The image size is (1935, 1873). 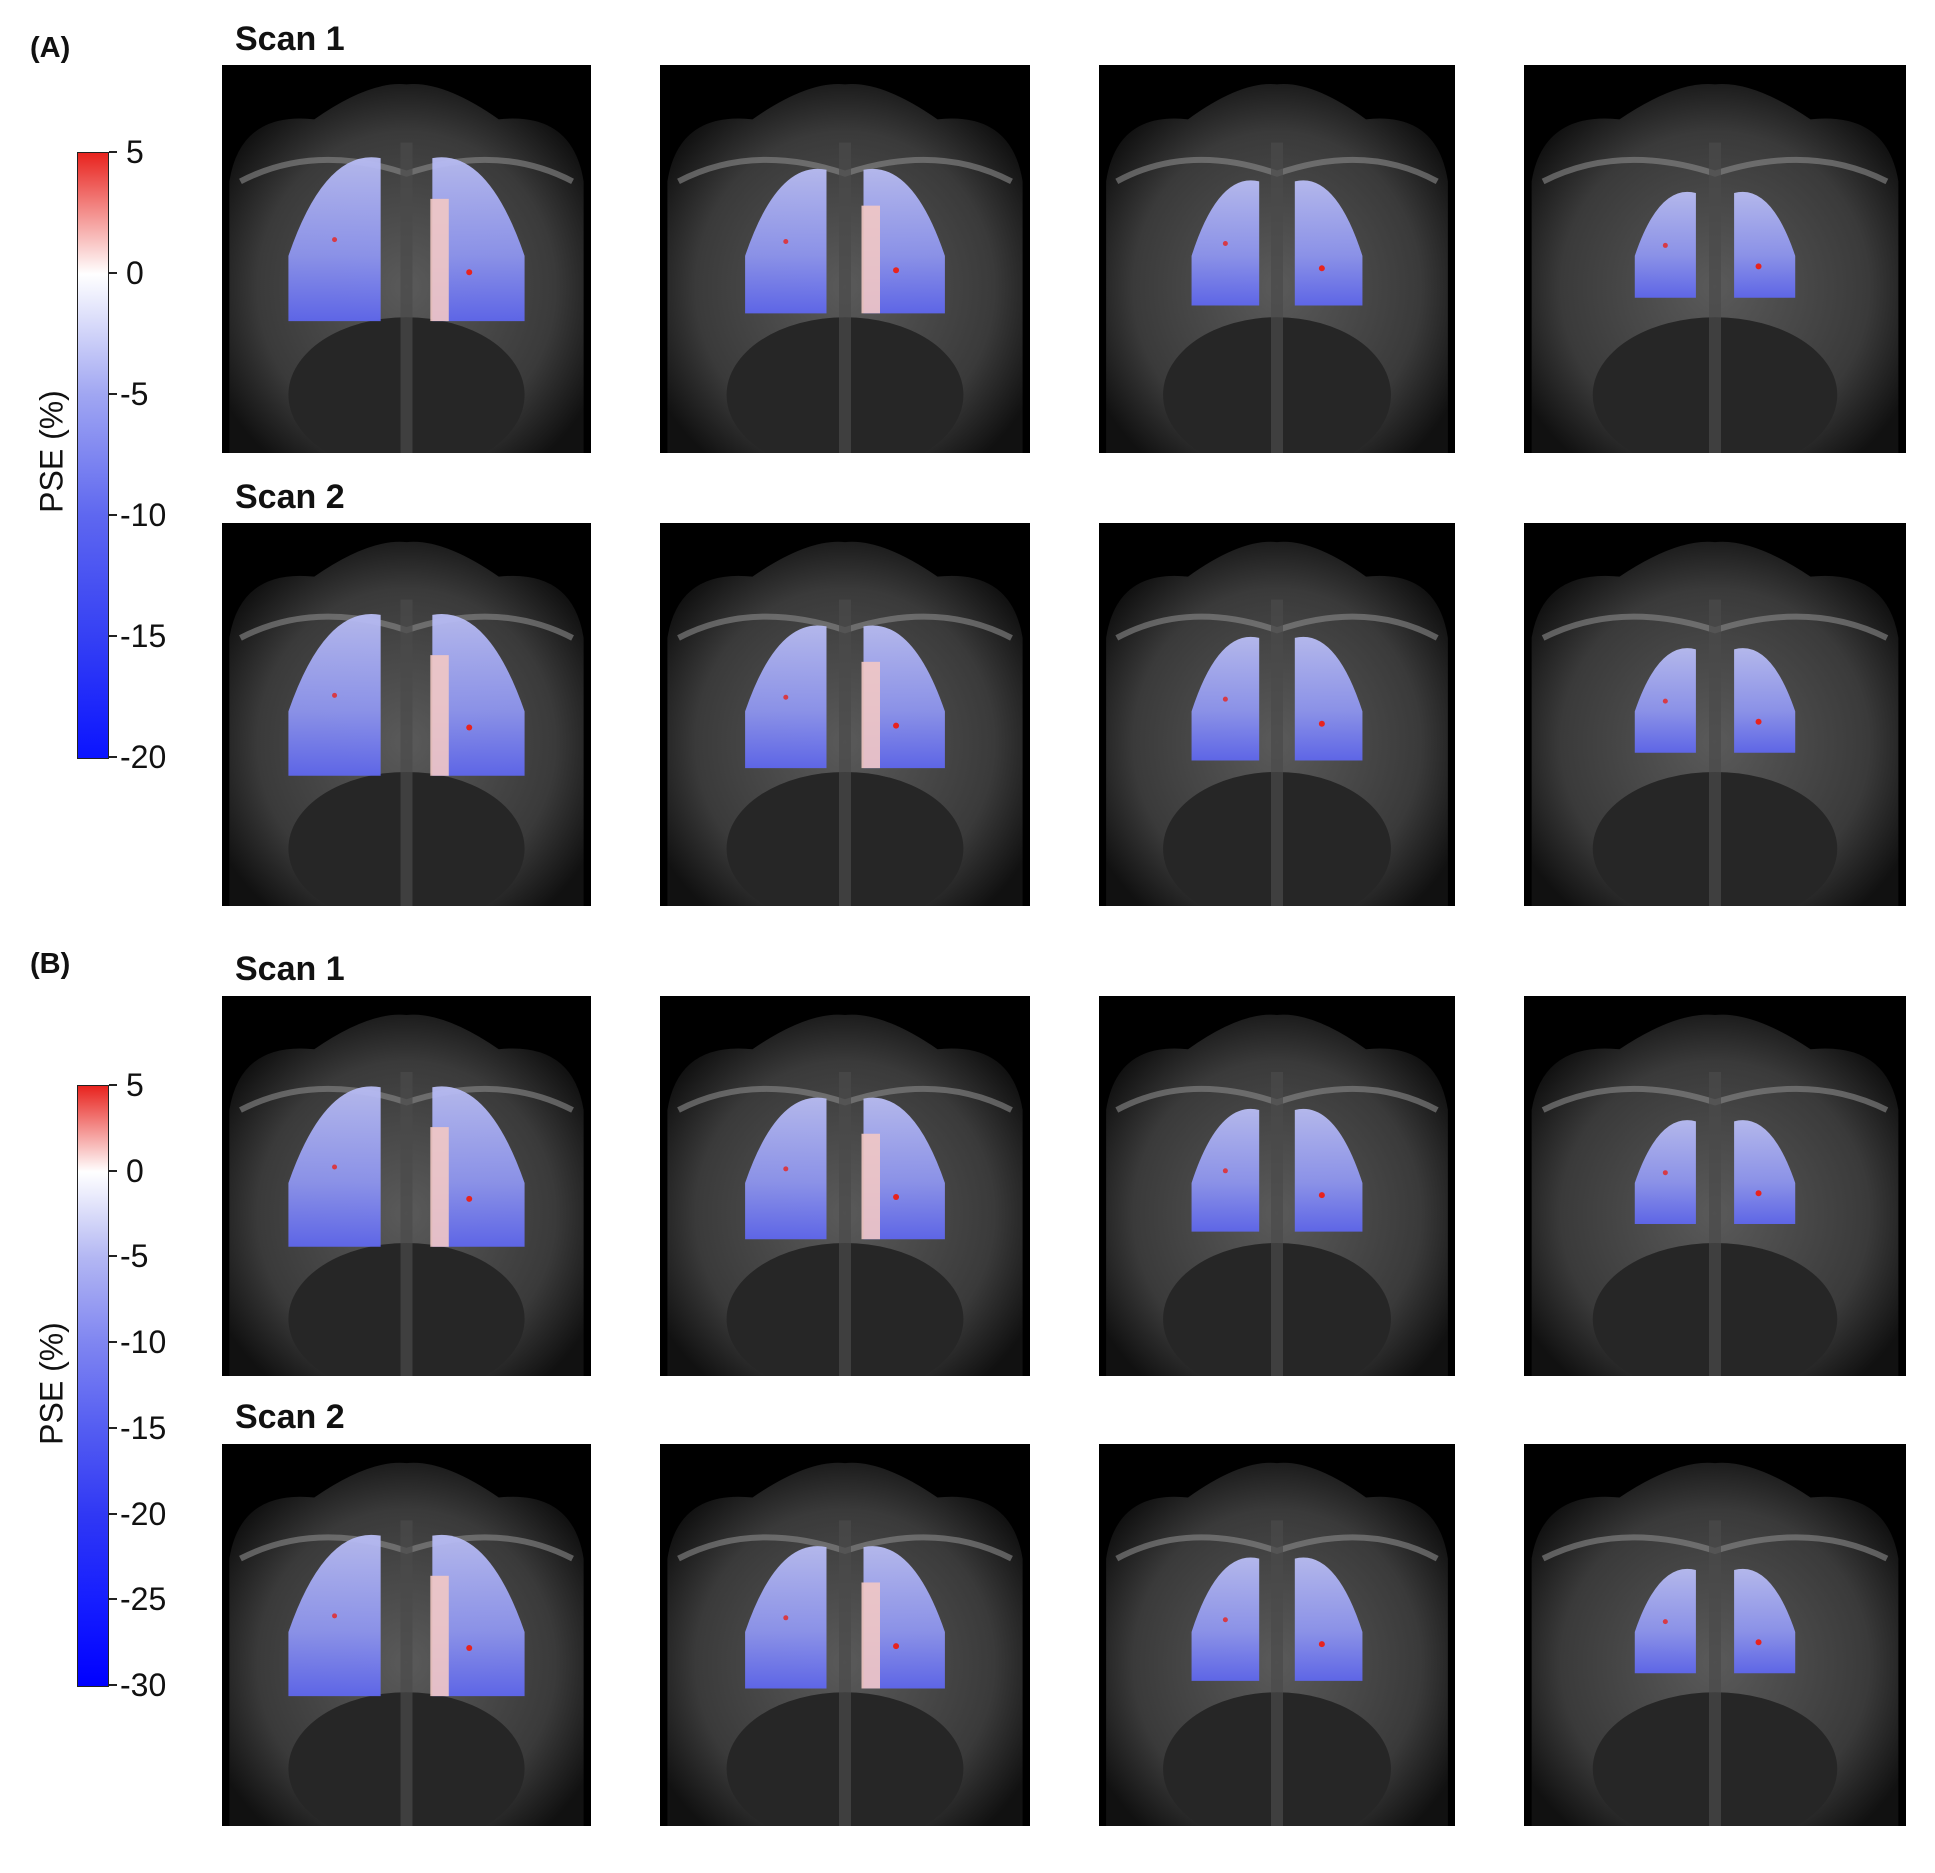 I want to click on colorbar-a-title: PSE (%), so click(x=51, y=451).